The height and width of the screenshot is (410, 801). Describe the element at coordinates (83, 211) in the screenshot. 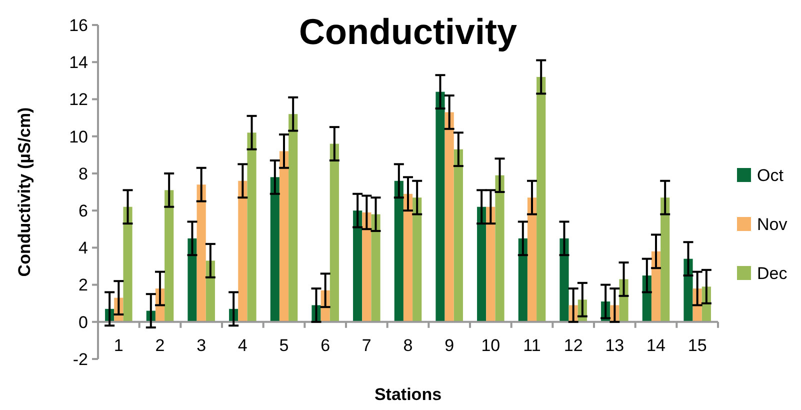

I see `y-tick-label: 6` at that location.